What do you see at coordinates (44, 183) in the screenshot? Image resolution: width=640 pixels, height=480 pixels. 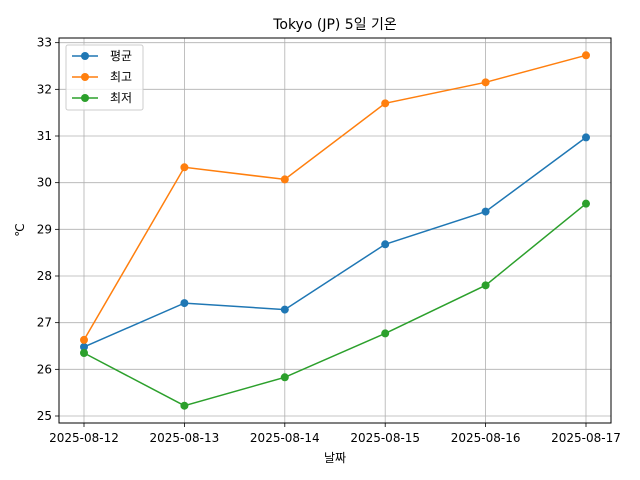 I see `y-tick-label: 30` at bounding box center [44, 183].